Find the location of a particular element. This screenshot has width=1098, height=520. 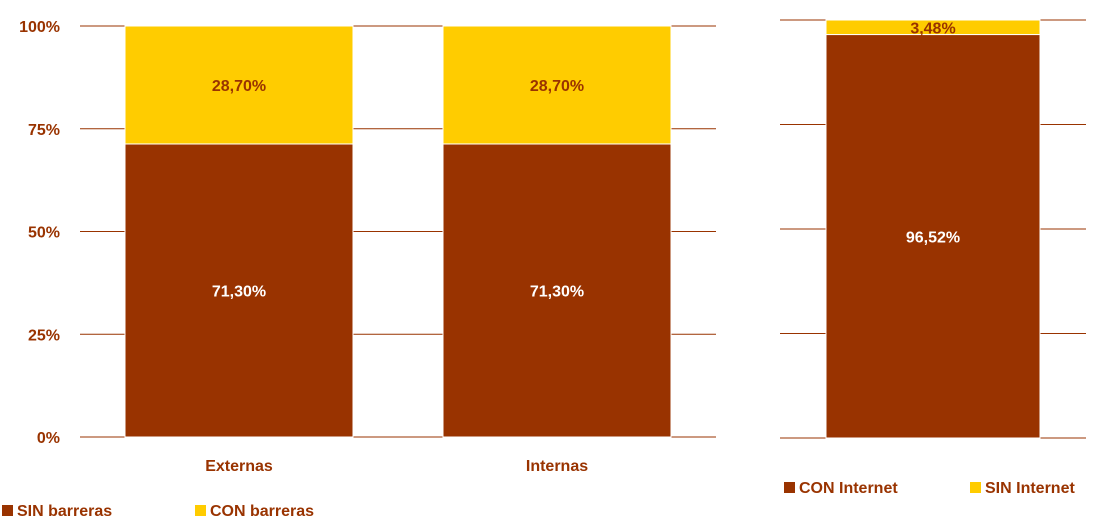

x-category-label: Externas is located at coordinates (239, 466).